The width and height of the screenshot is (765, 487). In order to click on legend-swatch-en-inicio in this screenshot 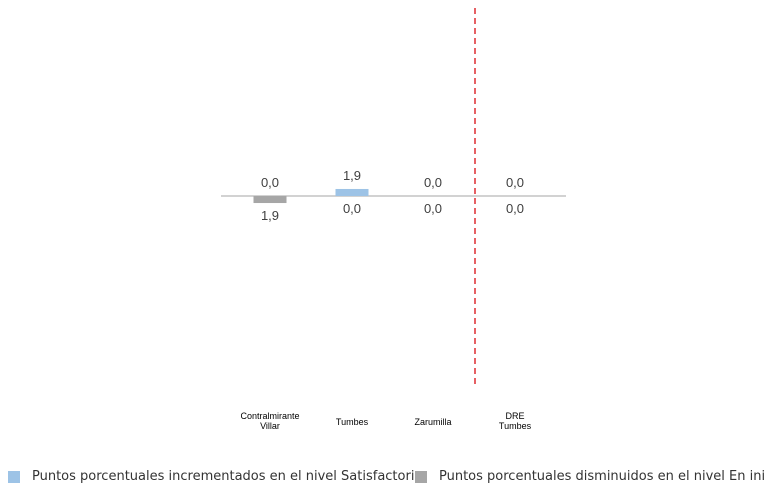, I will do `click(421, 476)`.